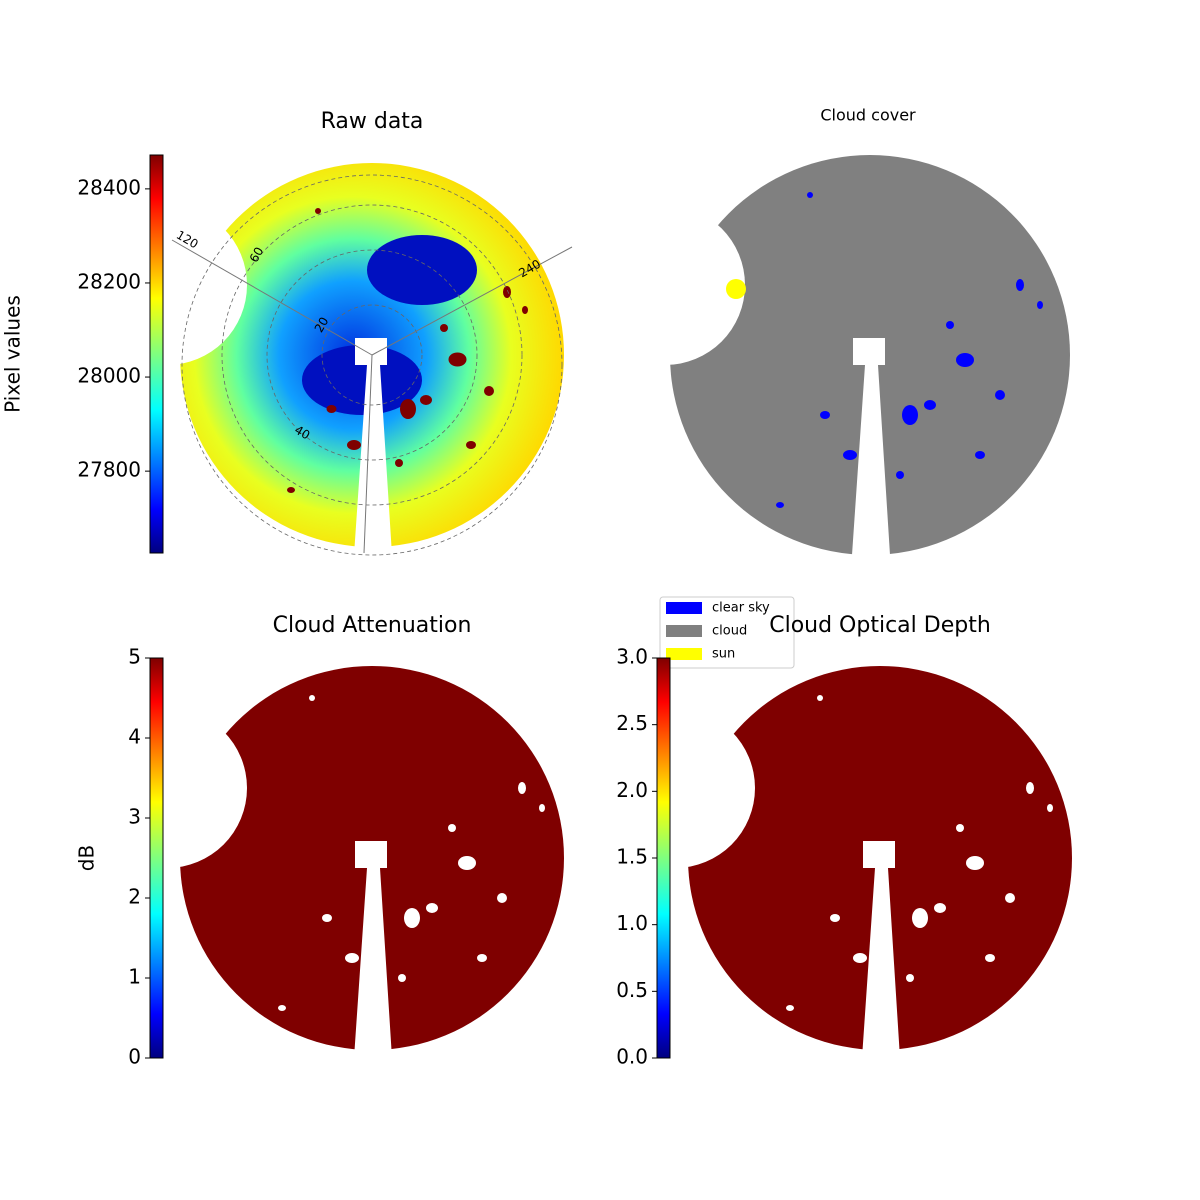 The height and width of the screenshot is (1200, 1200). I want to click on legend-label: clear sky, so click(741, 608).